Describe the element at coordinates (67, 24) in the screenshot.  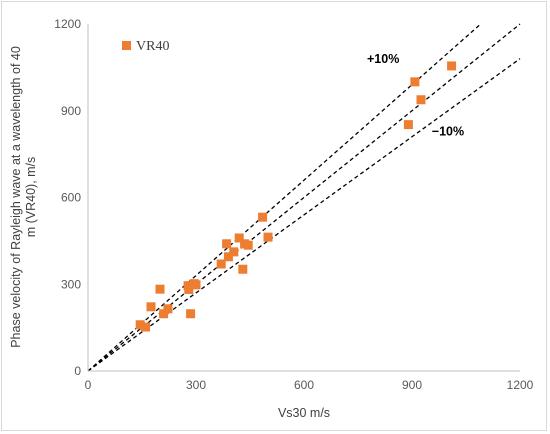
I see `y-tick-label: 1200` at that location.